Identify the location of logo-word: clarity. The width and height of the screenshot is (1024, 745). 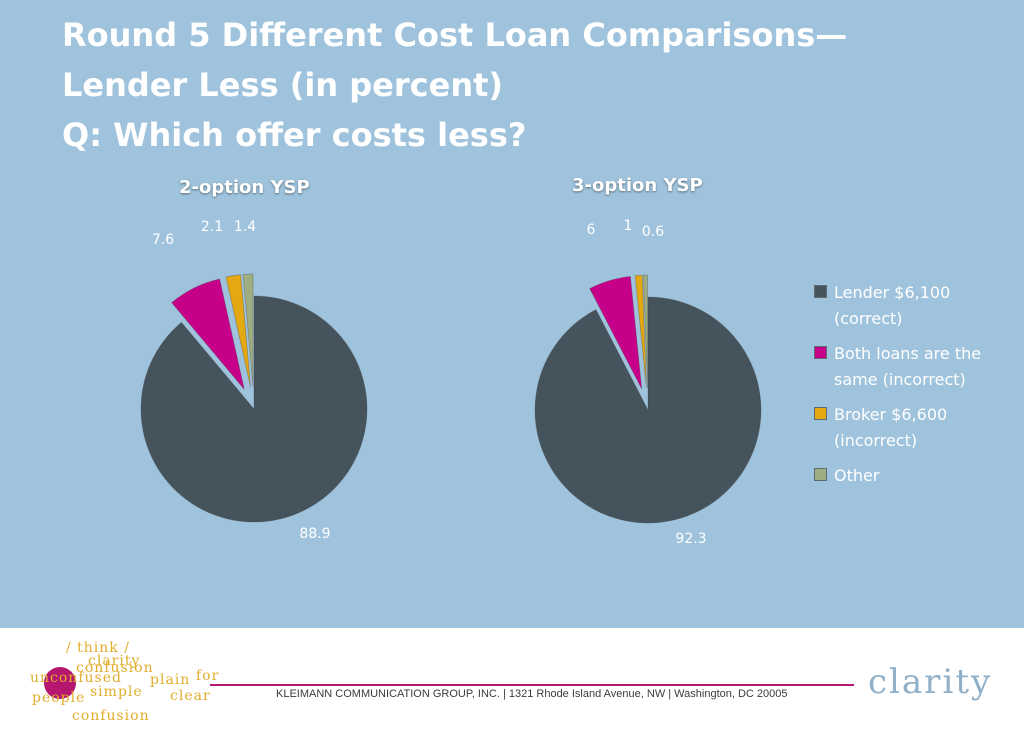
(114, 661).